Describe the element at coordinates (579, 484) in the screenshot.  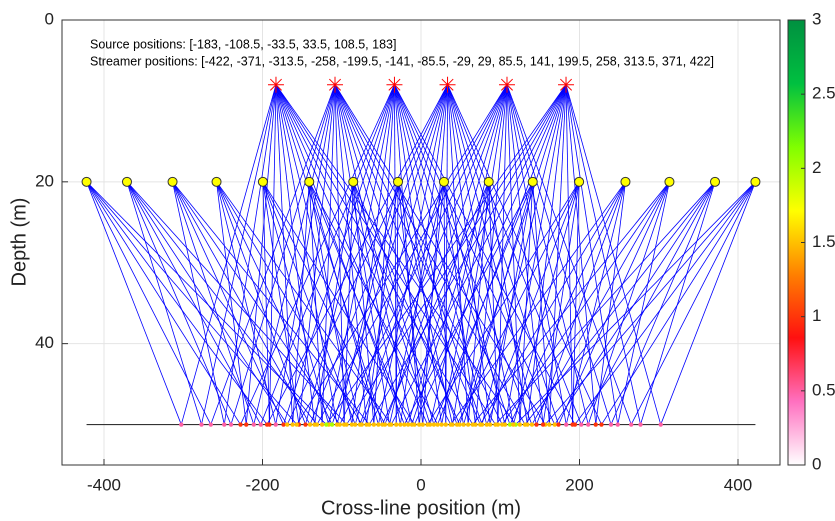
I see `x-tick-label: 200` at that location.